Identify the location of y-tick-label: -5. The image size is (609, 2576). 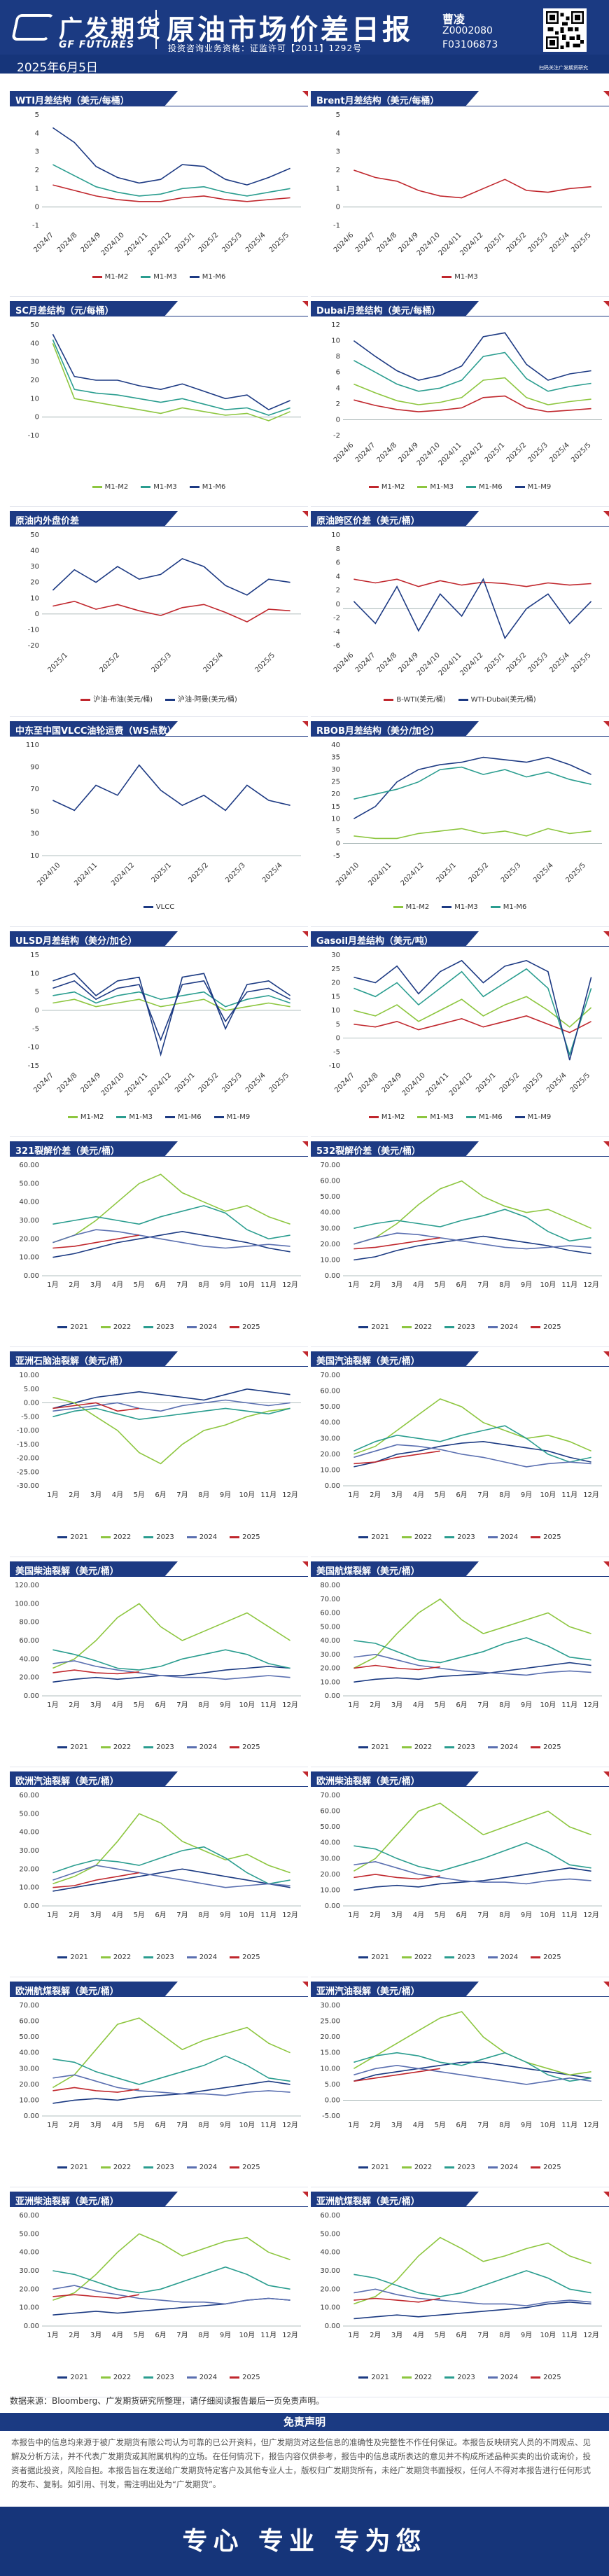
(35, 1029).